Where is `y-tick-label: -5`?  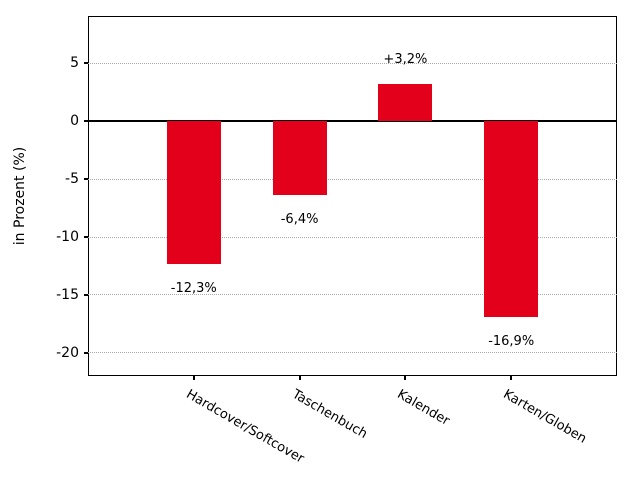
y-tick-label: -5 is located at coordinates (72, 179).